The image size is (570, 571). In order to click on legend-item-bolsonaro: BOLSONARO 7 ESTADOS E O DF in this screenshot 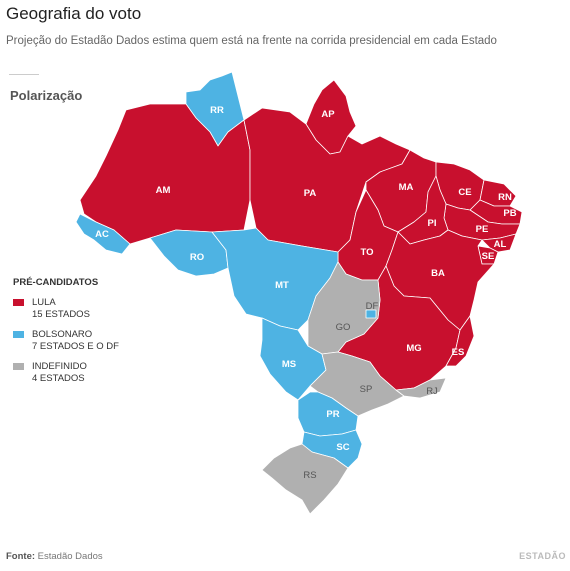, I will do `click(66, 340)`.